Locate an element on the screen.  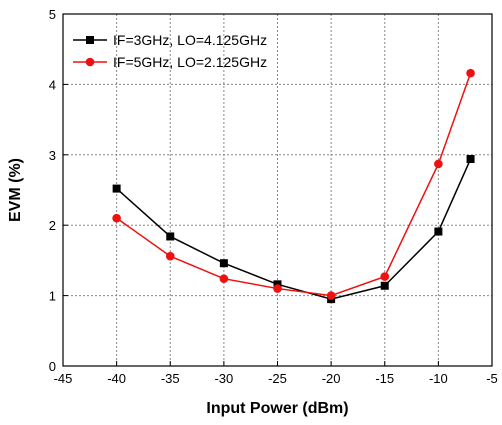
x-tick-label: -25 is located at coordinates (277, 378).